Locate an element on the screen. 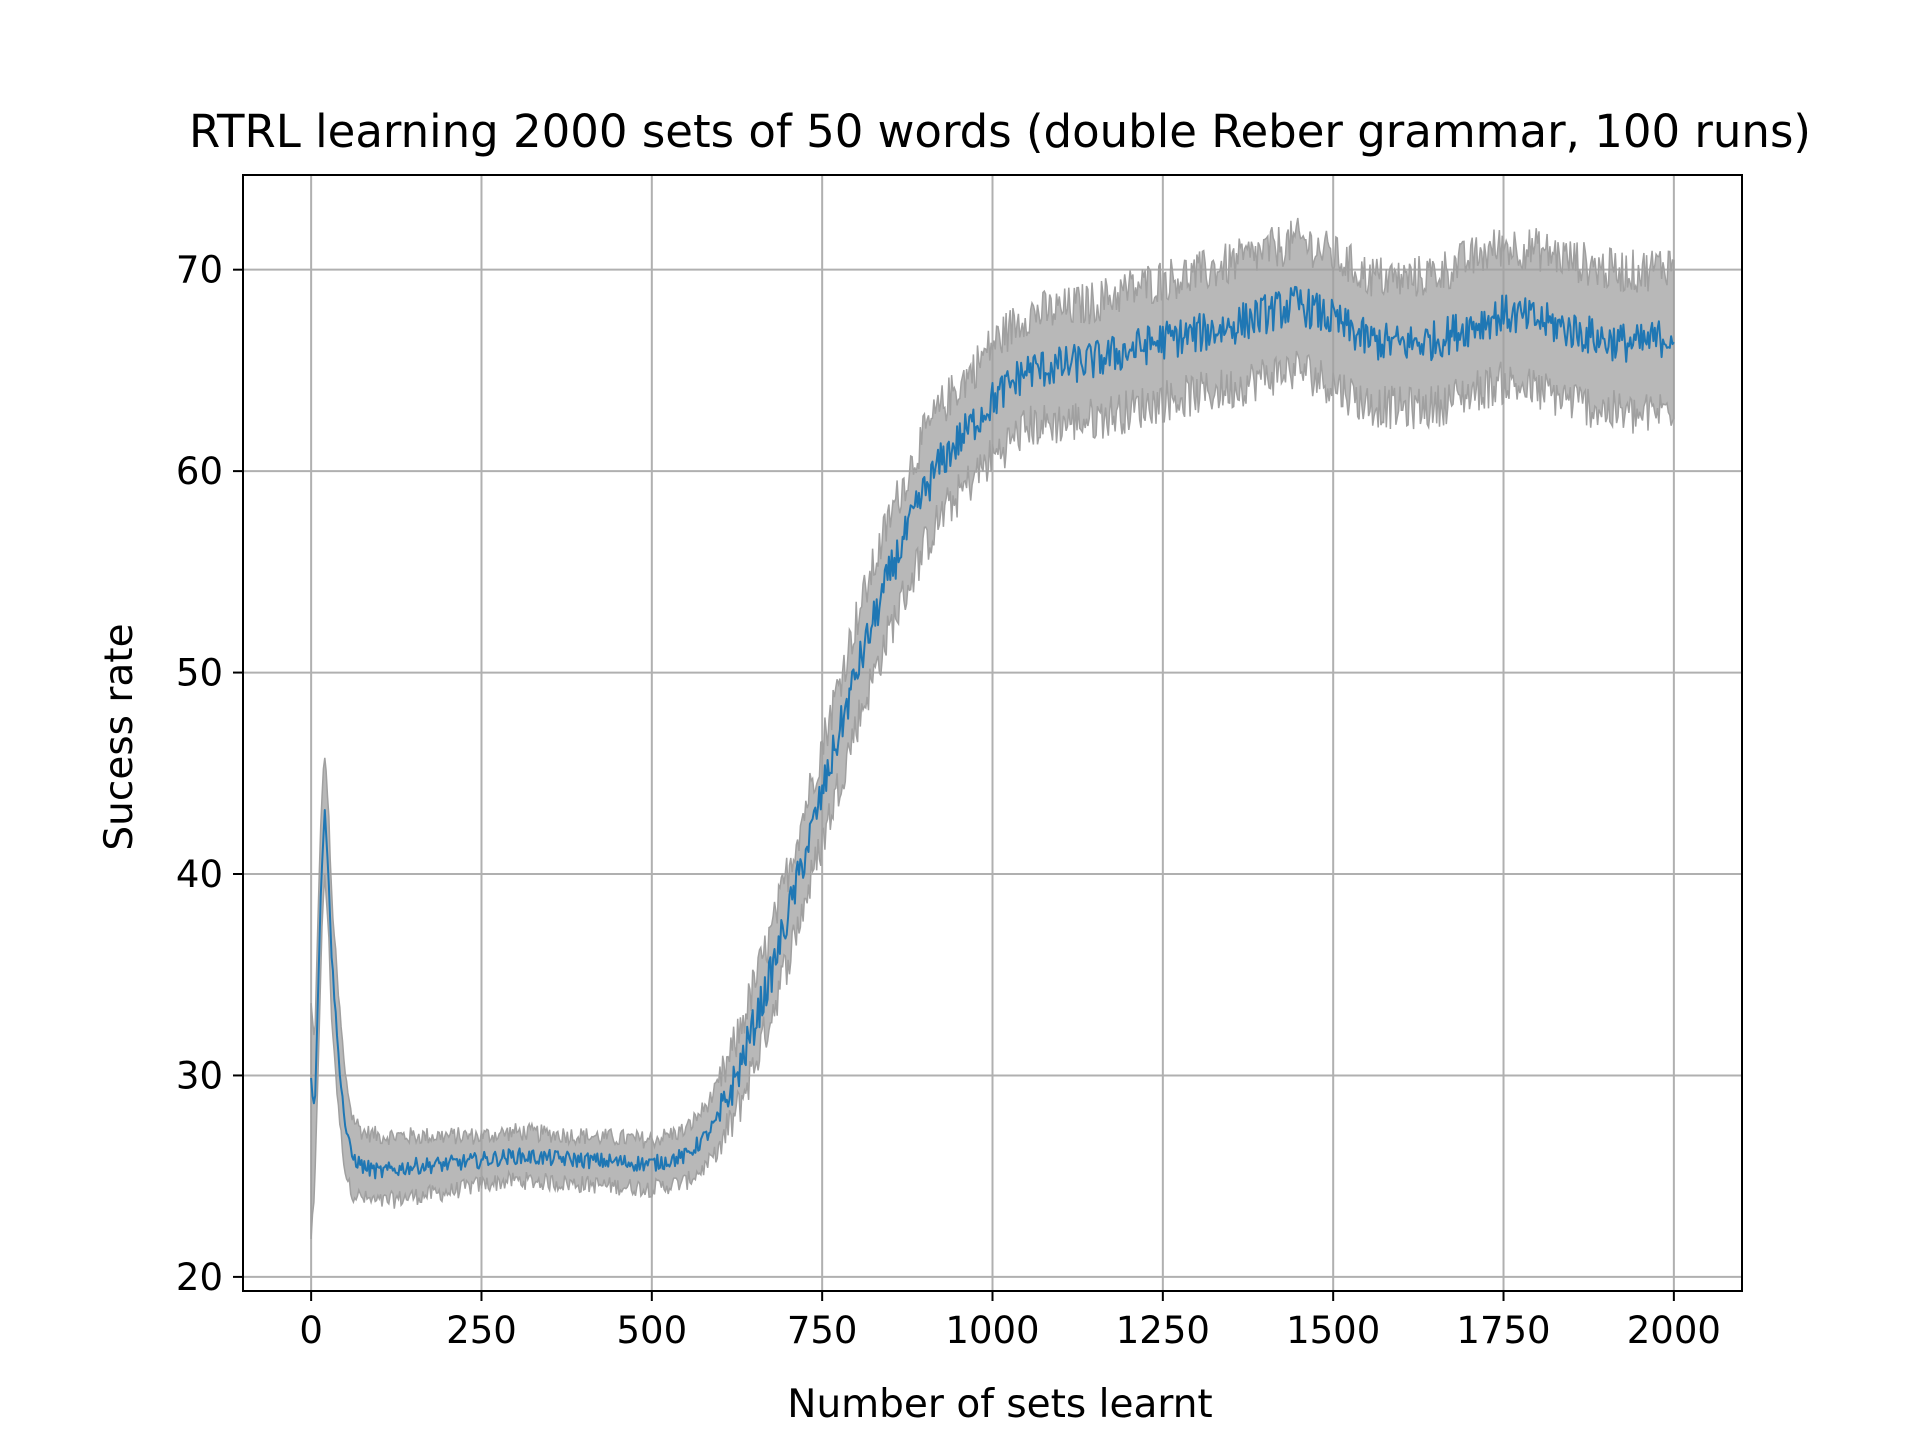 The height and width of the screenshot is (1440, 1920). y-tick-label: 40 is located at coordinates (199, 874).